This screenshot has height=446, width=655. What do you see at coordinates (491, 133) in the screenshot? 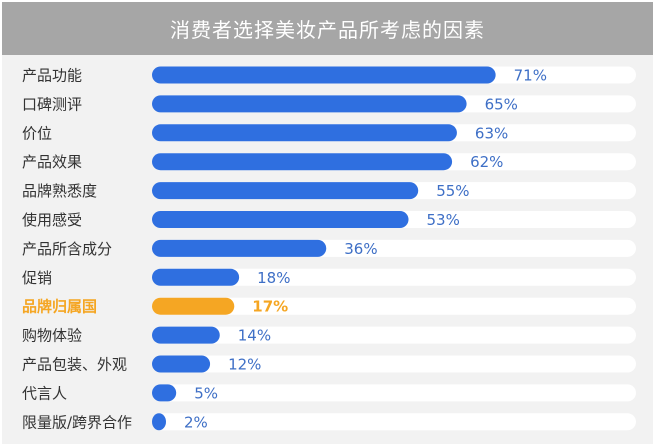
I see `value-label: 63%` at bounding box center [491, 133].